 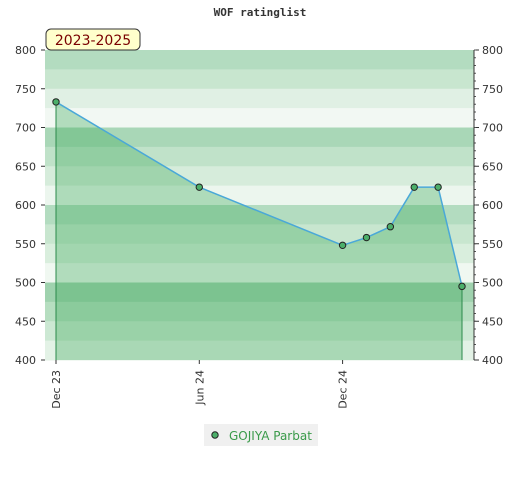 I want to click on y-tick-label: 500, so click(x=25, y=283).